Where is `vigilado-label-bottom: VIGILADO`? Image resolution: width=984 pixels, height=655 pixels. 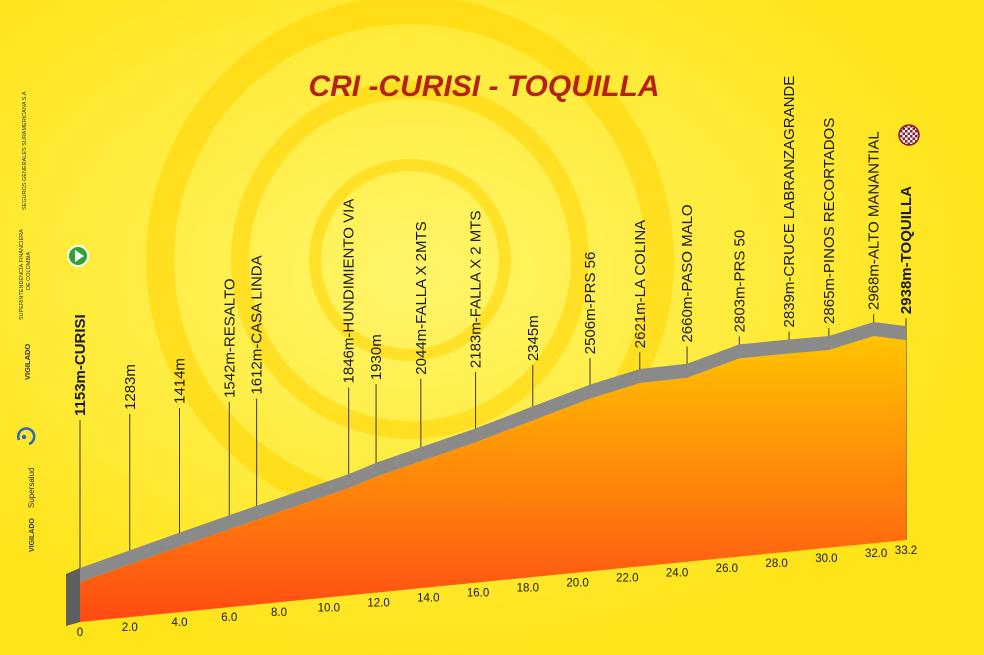
vigilado-label-bottom: VIGILADO is located at coordinates (32, 535).